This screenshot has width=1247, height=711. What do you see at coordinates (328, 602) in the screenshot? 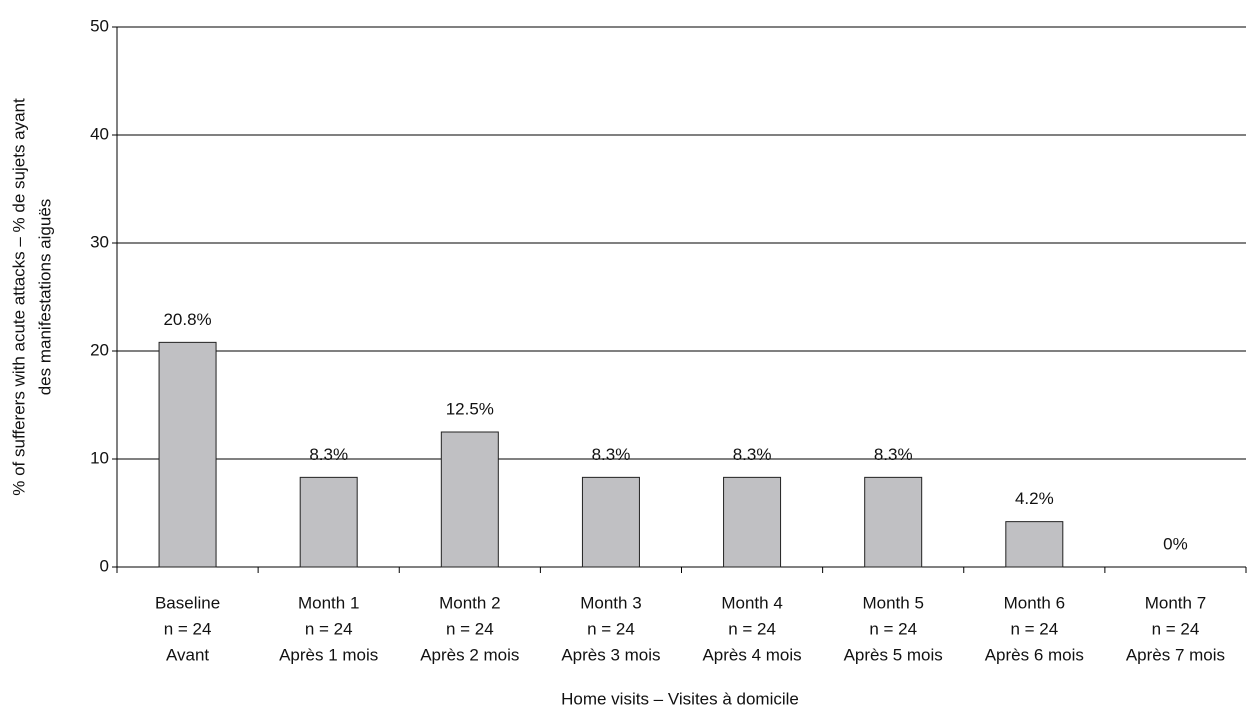
I see `x-tick-label: Month 1` at bounding box center [328, 602].